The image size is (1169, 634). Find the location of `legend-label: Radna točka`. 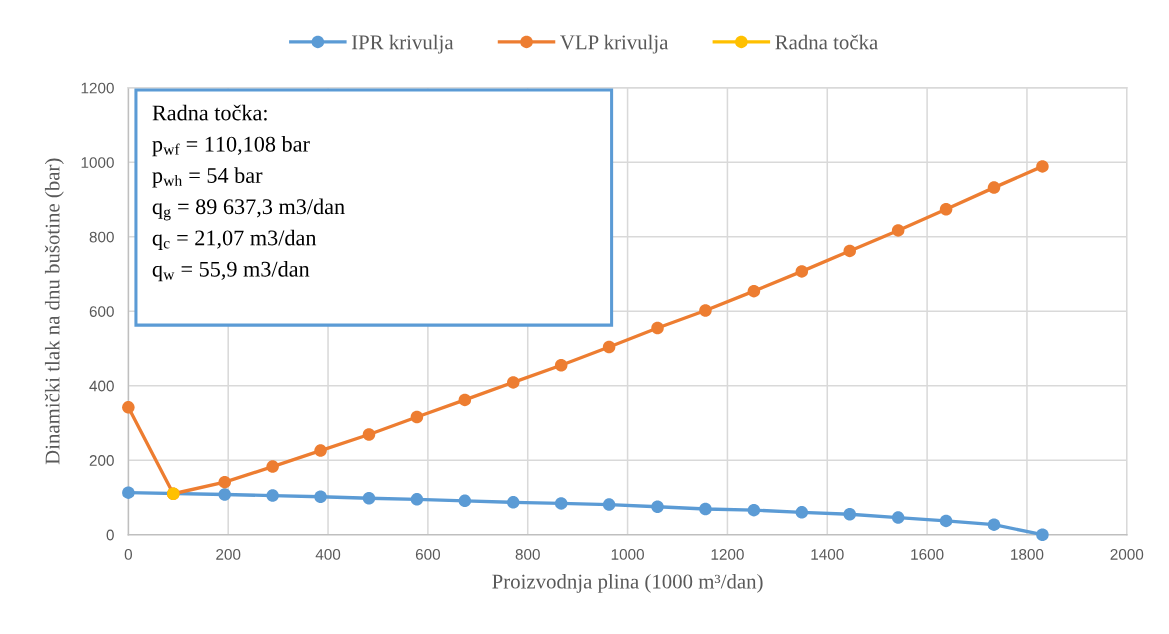

legend-label: Radna točka is located at coordinates (826, 42).